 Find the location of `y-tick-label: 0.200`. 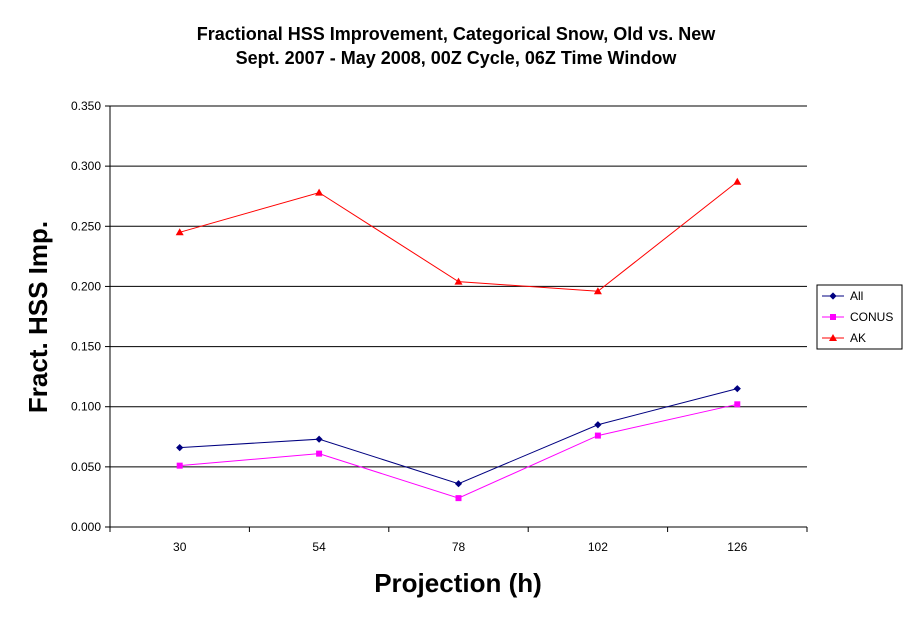

y-tick-label: 0.200 is located at coordinates (86, 286).